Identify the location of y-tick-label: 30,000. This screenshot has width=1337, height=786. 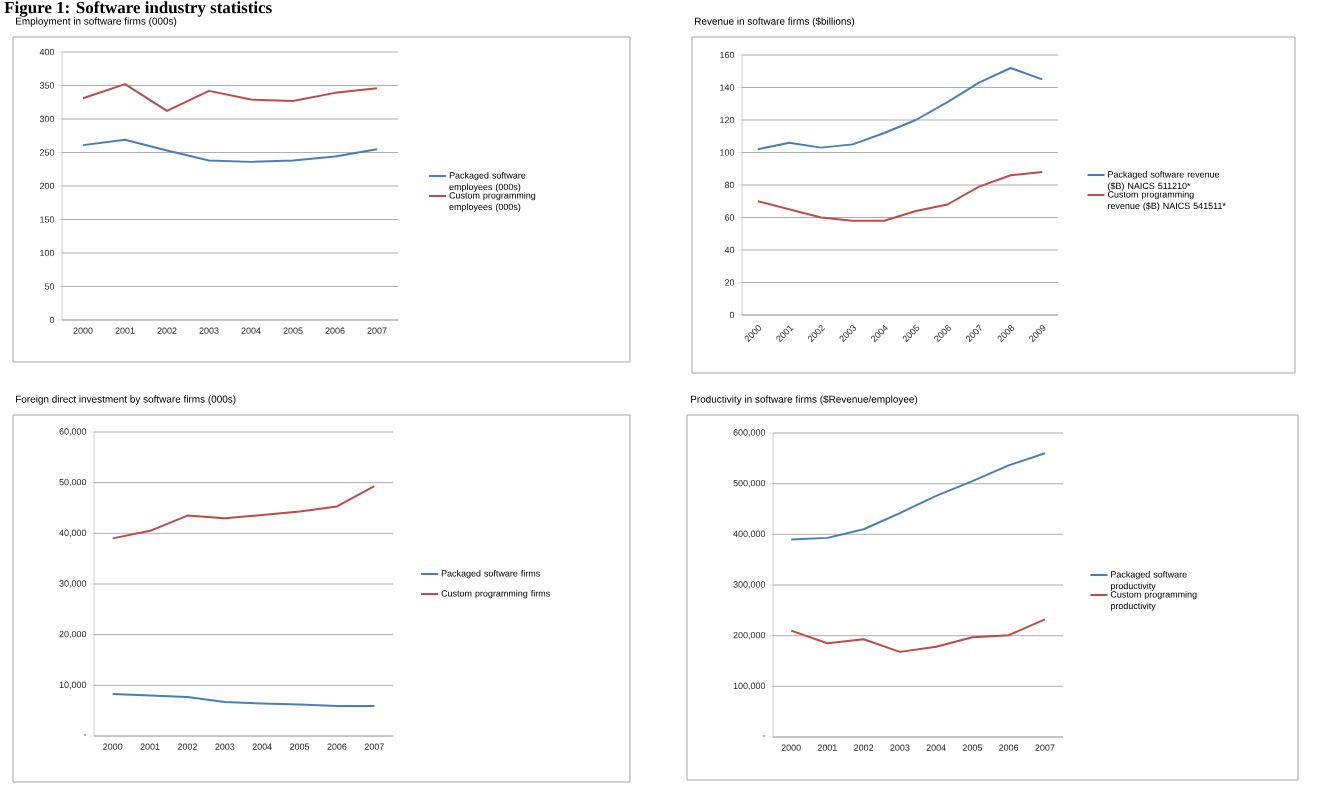
(73, 584).